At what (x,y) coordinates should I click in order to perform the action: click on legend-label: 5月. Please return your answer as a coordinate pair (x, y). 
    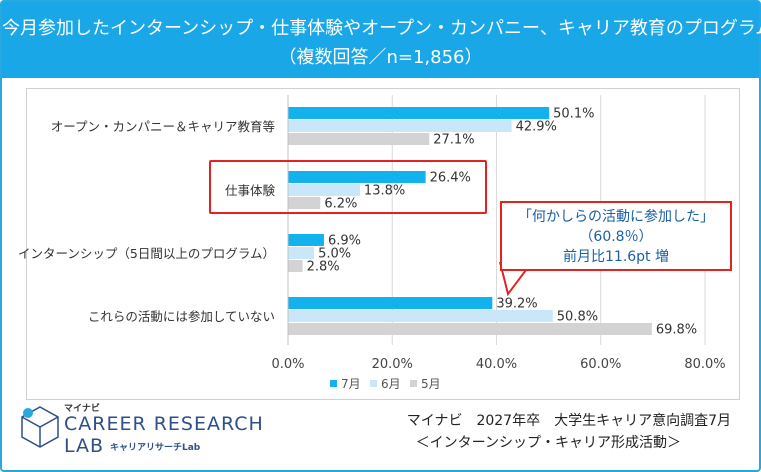
    Looking at the image, I should click on (431, 384).